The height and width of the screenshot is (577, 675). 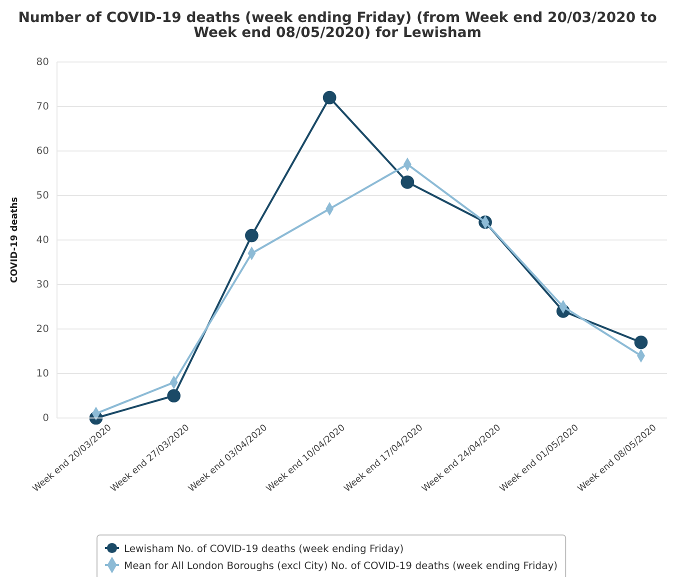 I want to click on y-axis-title: COVID-19 deaths, so click(x=15, y=240).